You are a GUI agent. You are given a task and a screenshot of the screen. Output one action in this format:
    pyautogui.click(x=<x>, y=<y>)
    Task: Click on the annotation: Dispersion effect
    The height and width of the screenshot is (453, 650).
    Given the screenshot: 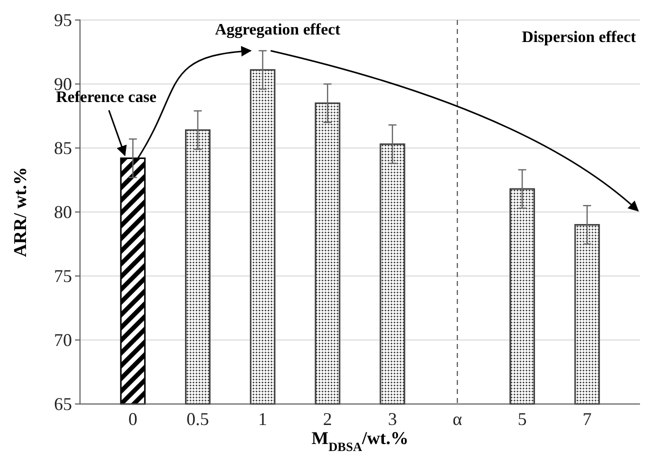 What is the action you would take?
    pyautogui.click(x=579, y=37)
    